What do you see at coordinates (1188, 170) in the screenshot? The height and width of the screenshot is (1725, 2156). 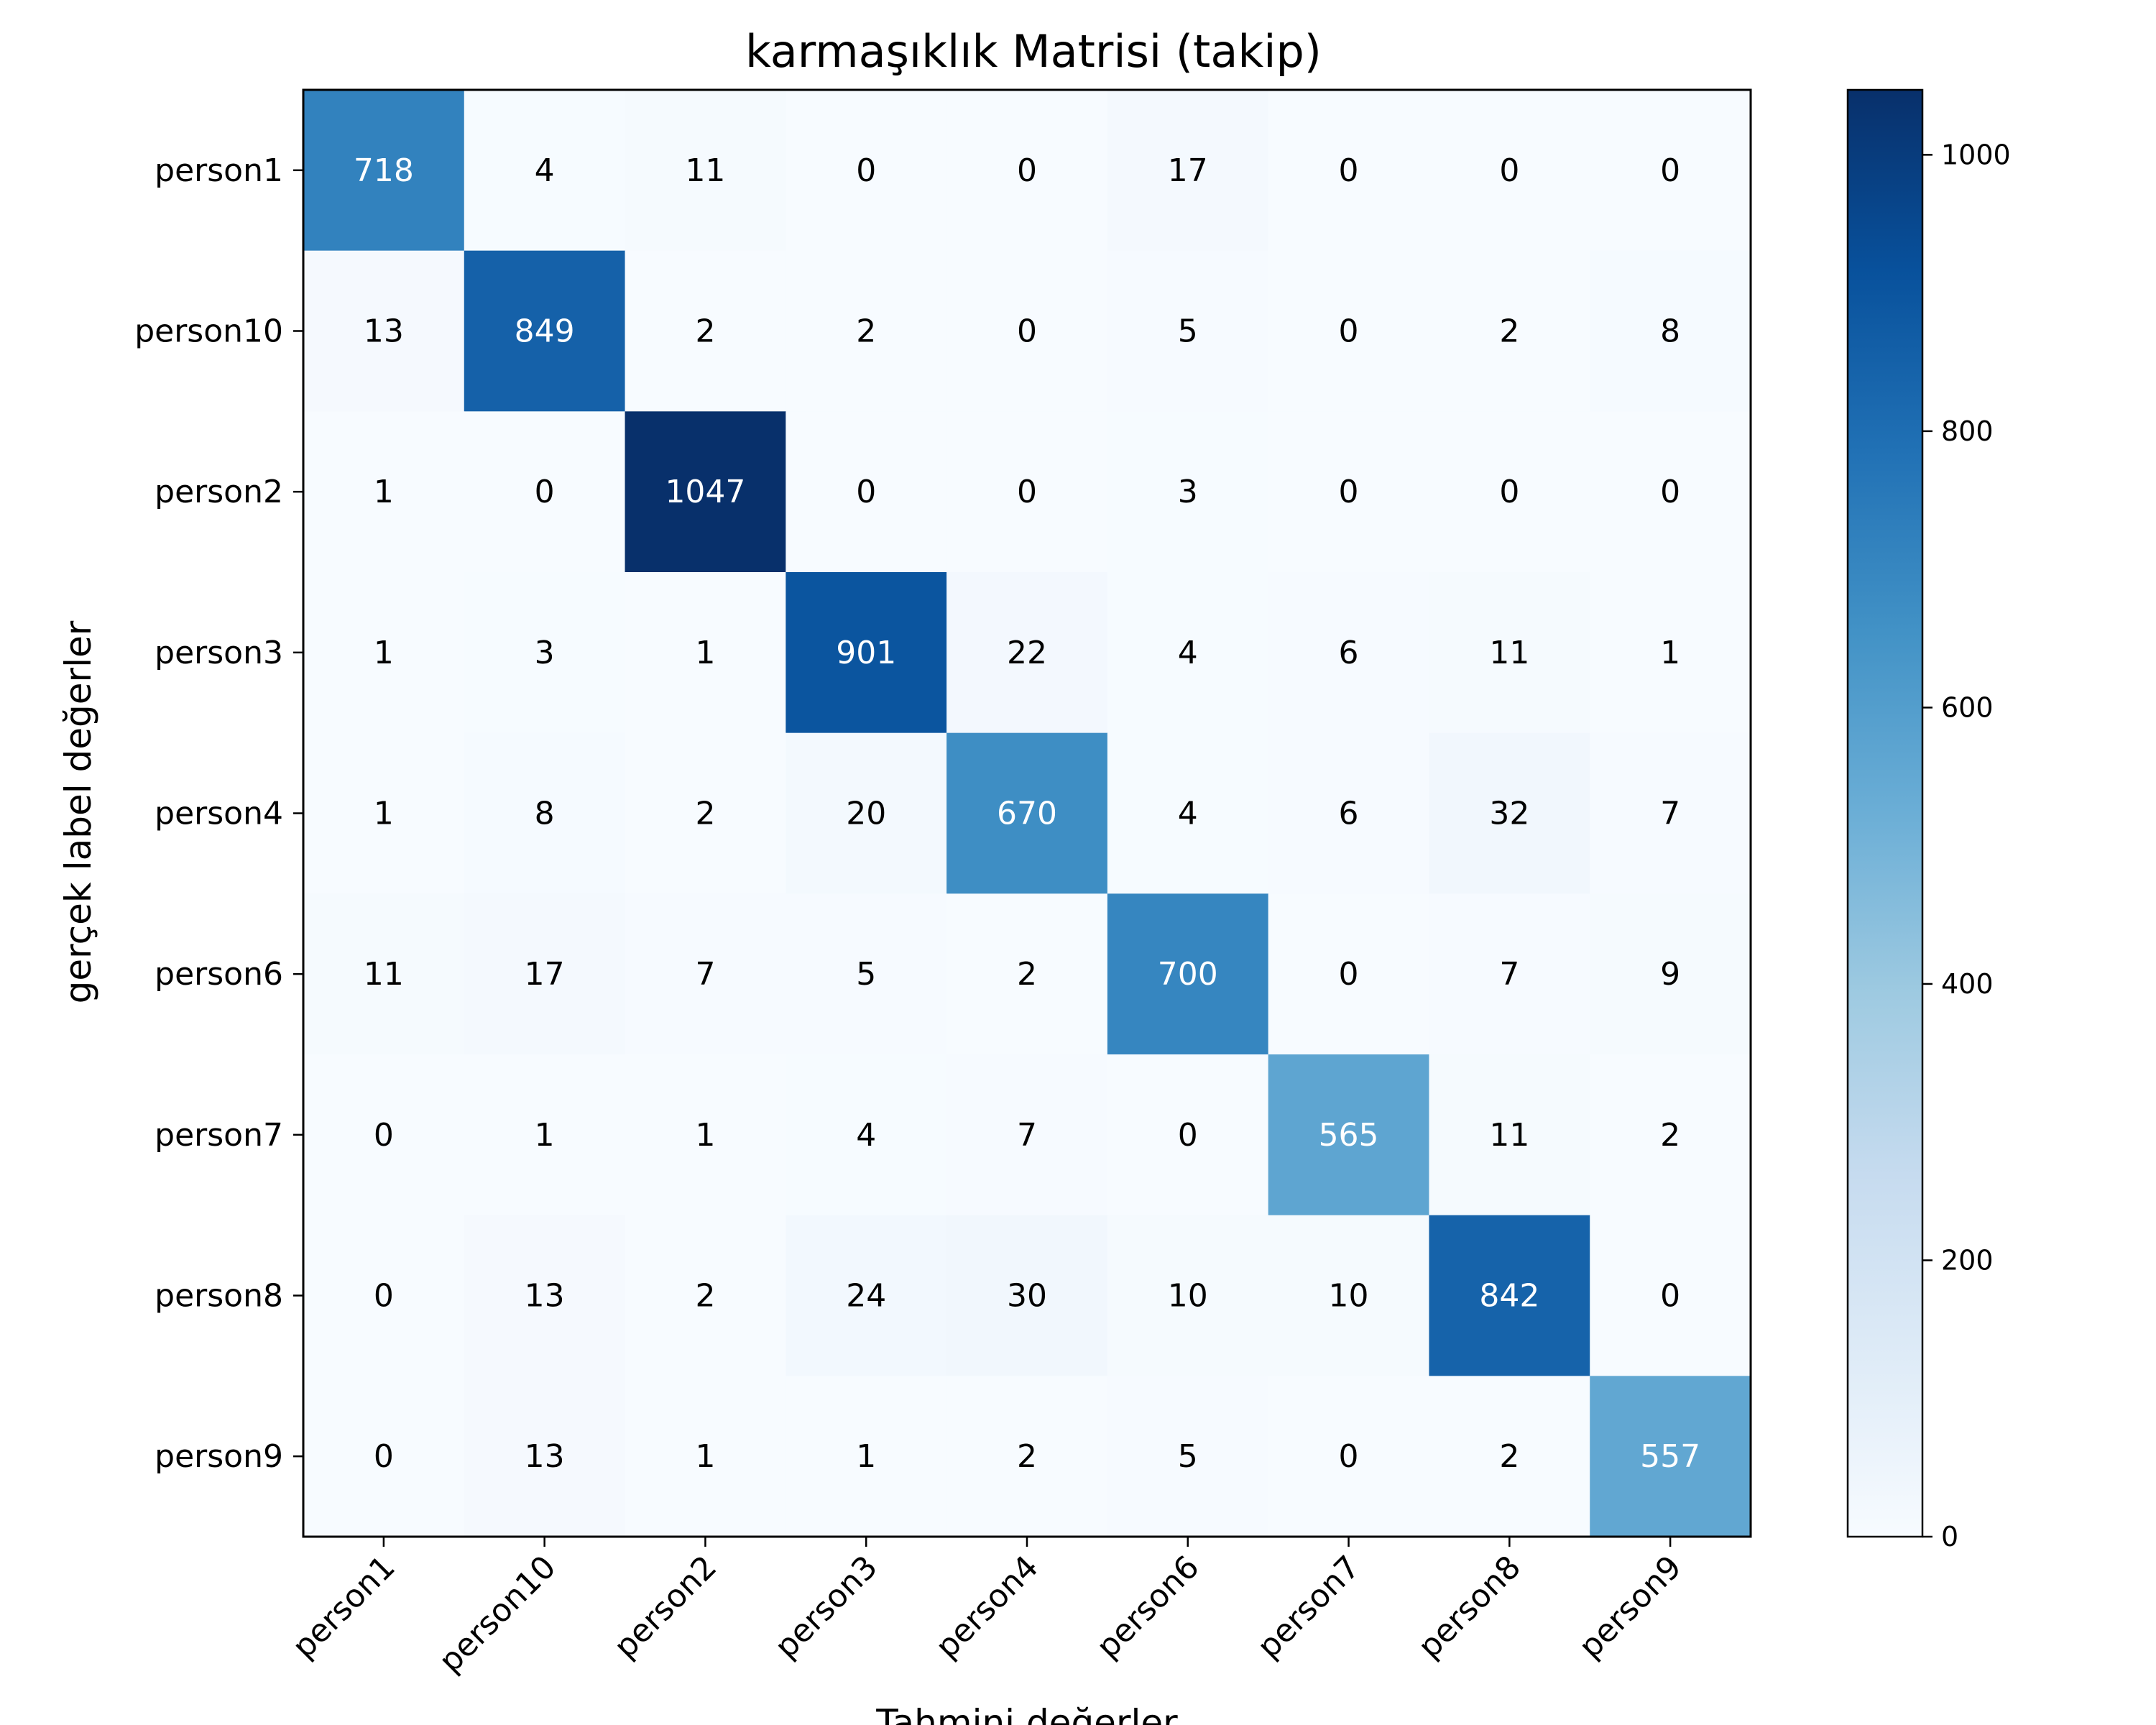 I see `cell-value-label: 17` at bounding box center [1188, 170].